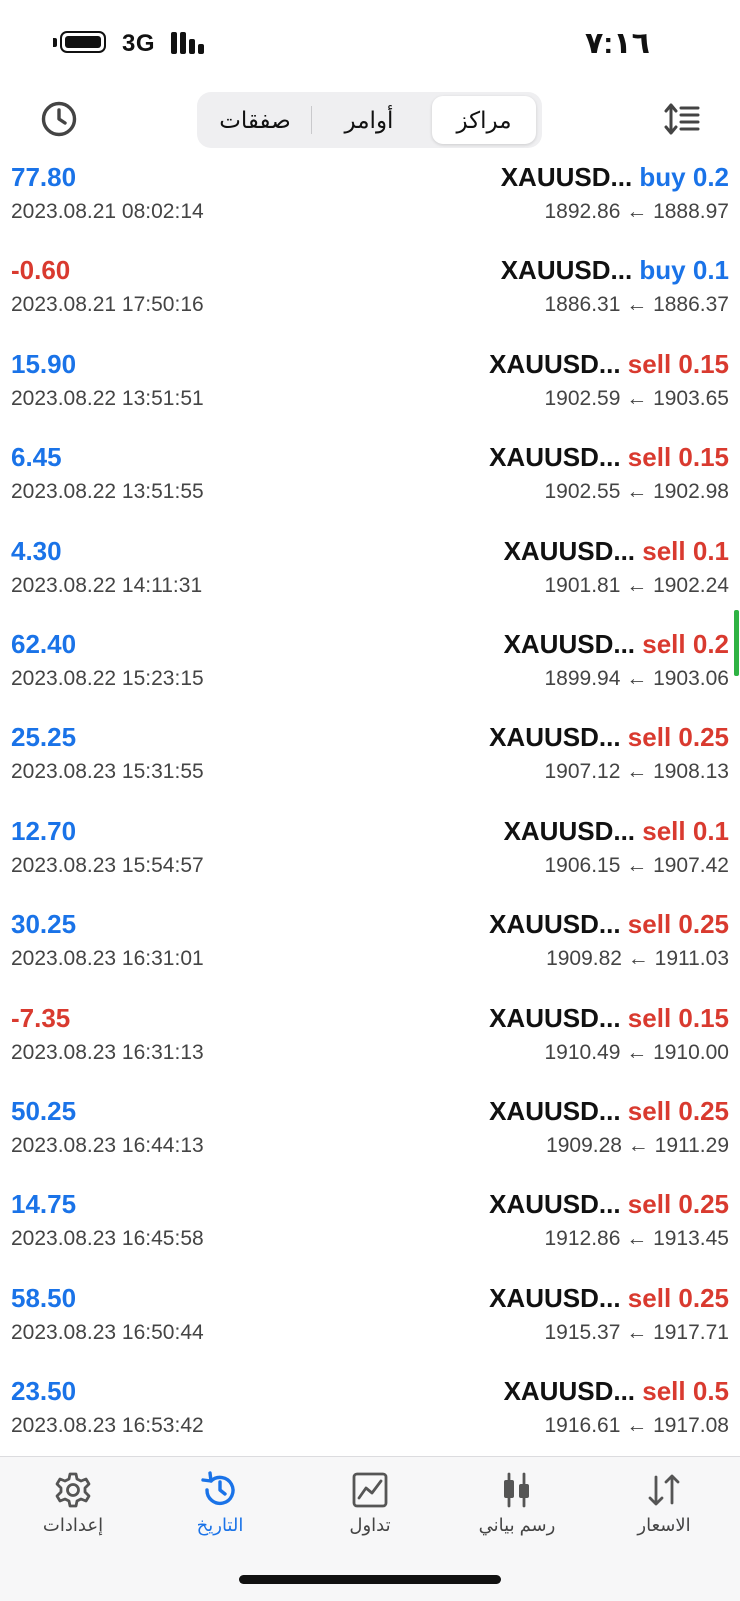 The image size is (740, 1601). I want to click on position-prices: 1910.49 ← 1910.00, so click(637, 1052).